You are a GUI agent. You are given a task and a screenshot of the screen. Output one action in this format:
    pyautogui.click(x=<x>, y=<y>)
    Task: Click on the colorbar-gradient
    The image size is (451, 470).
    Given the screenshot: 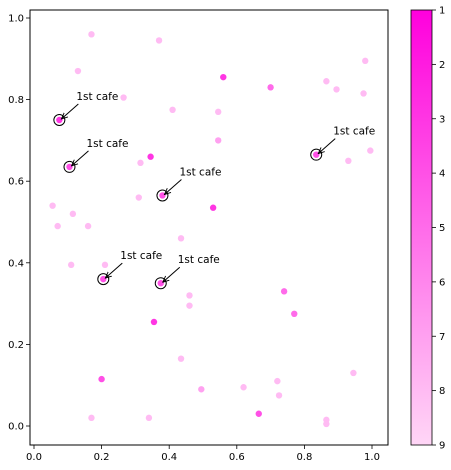 What is the action you would take?
    pyautogui.click(x=421, y=227)
    